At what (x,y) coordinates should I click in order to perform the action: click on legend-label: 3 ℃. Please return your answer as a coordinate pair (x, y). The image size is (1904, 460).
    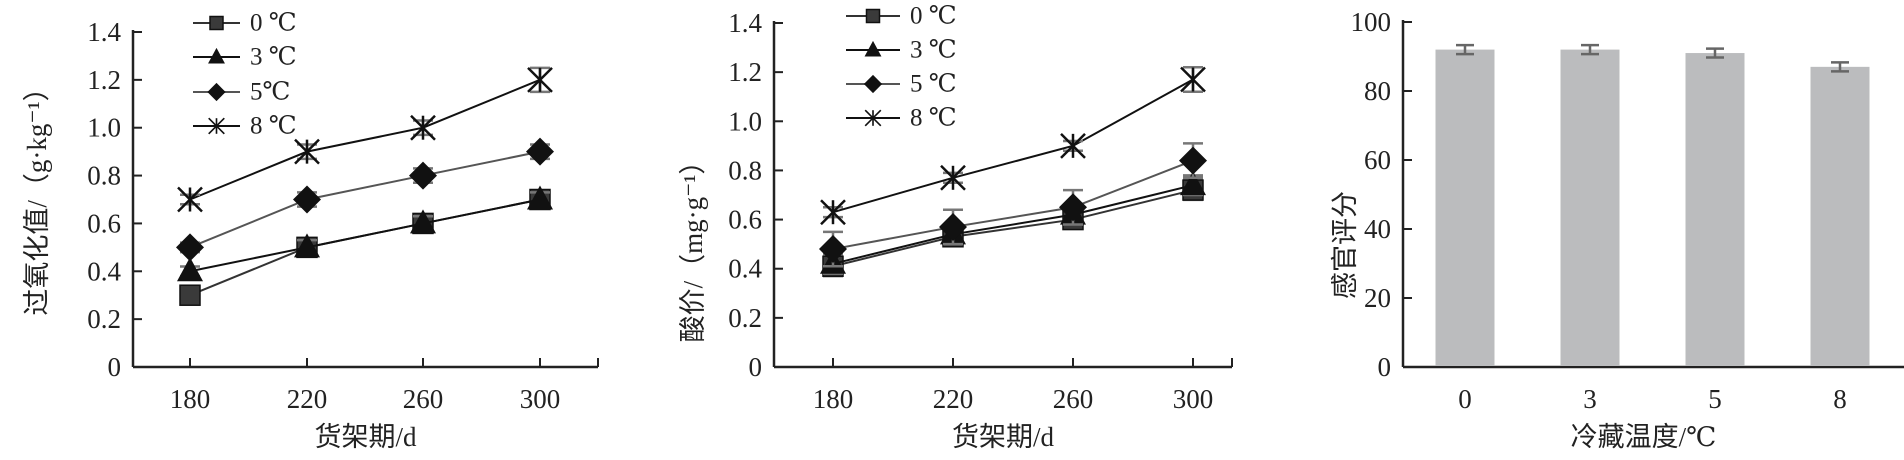
    Looking at the image, I should click on (273, 57).